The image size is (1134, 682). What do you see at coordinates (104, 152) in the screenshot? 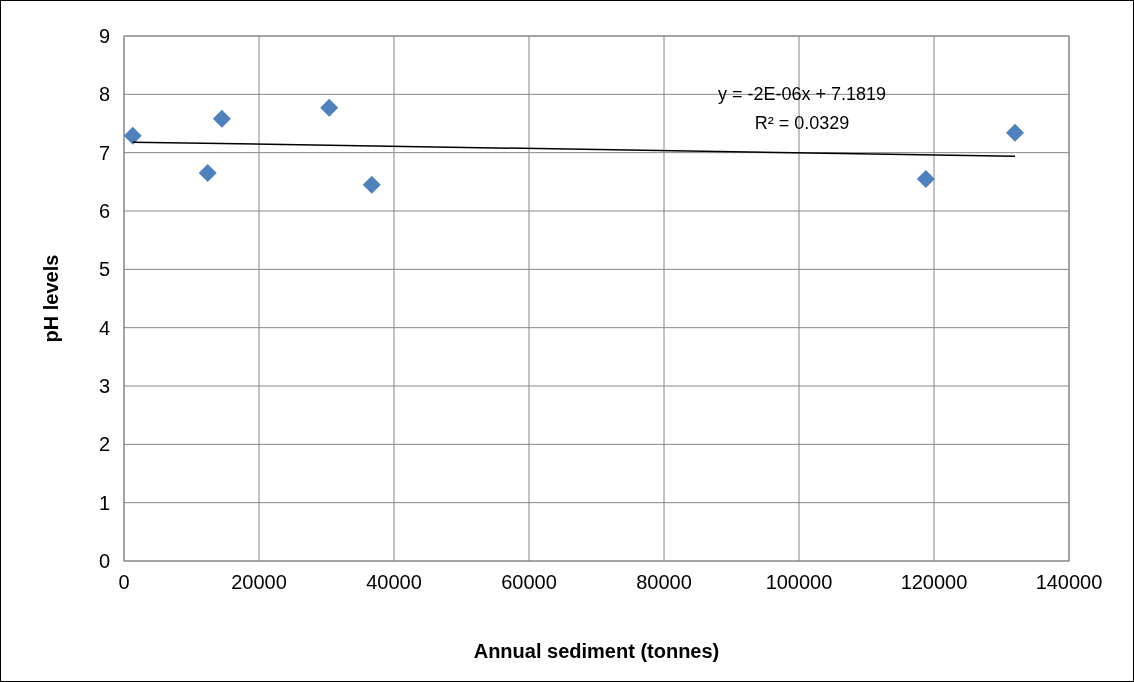
I see `y-tick-label: 7` at bounding box center [104, 152].